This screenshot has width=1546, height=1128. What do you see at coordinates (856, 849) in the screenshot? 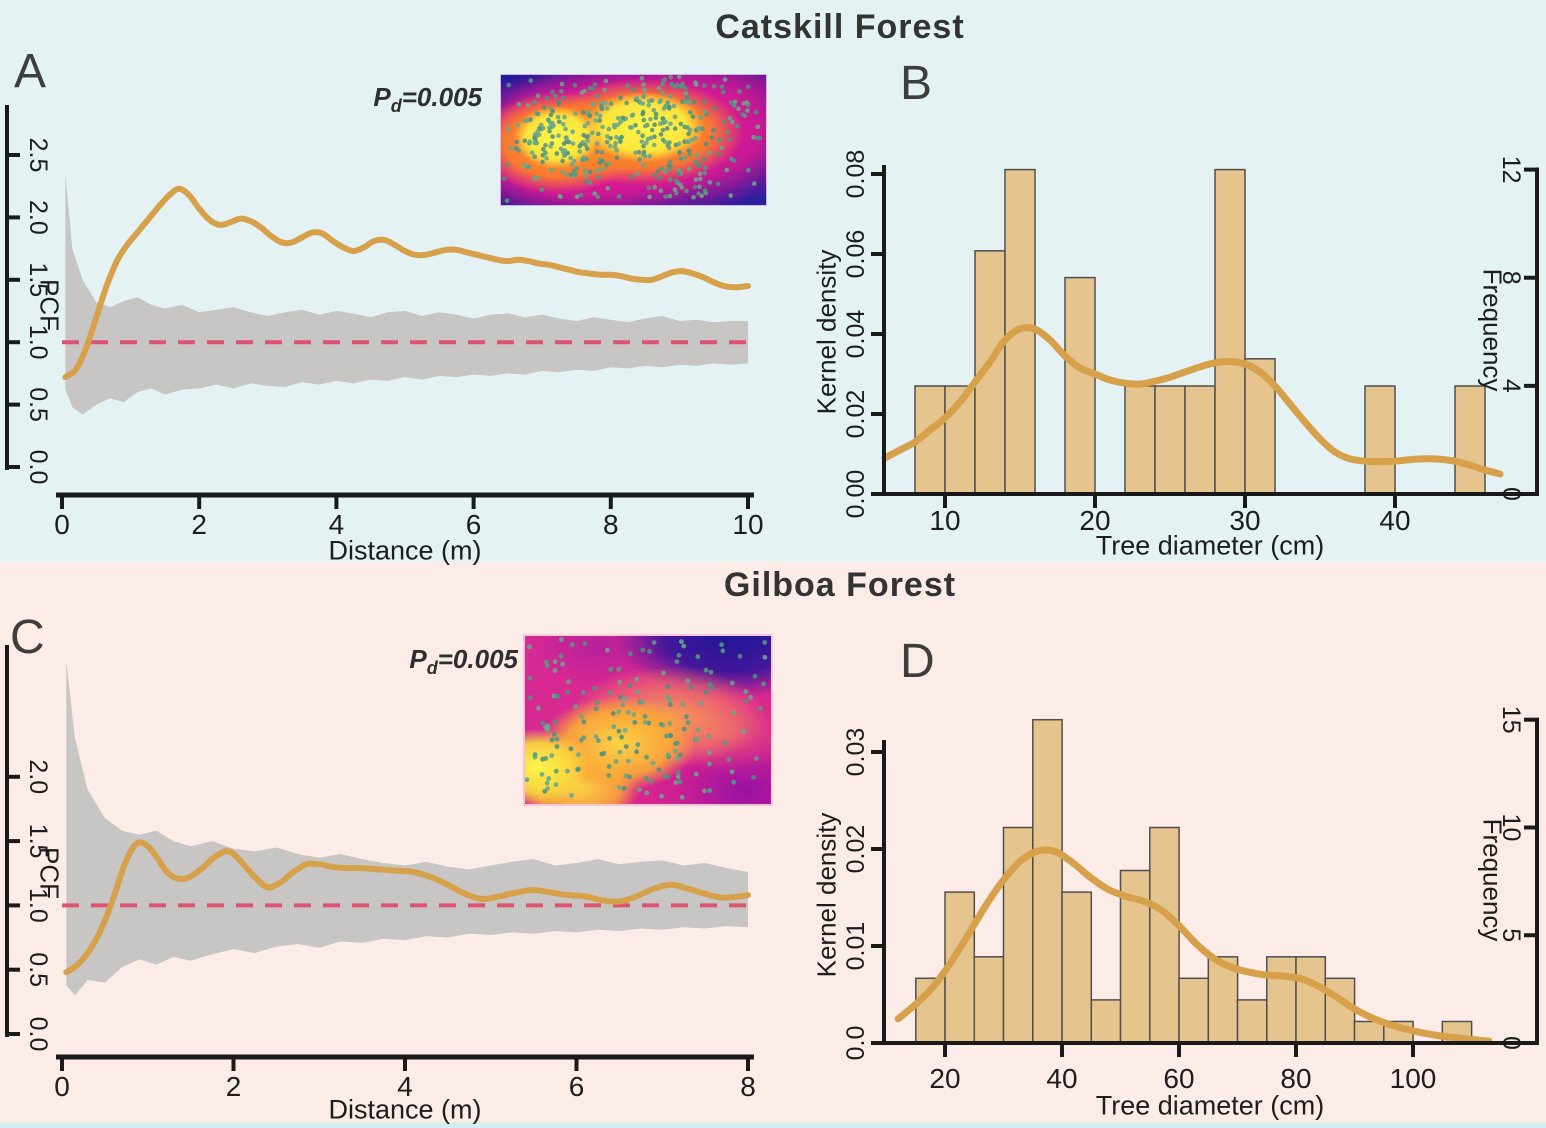
I see `tick-label: 0.02` at bounding box center [856, 849].